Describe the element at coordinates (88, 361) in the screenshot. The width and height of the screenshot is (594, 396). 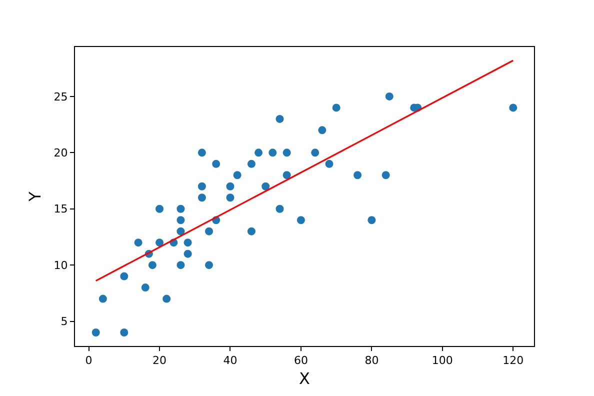
I see `x-tick-label: 0` at that location.